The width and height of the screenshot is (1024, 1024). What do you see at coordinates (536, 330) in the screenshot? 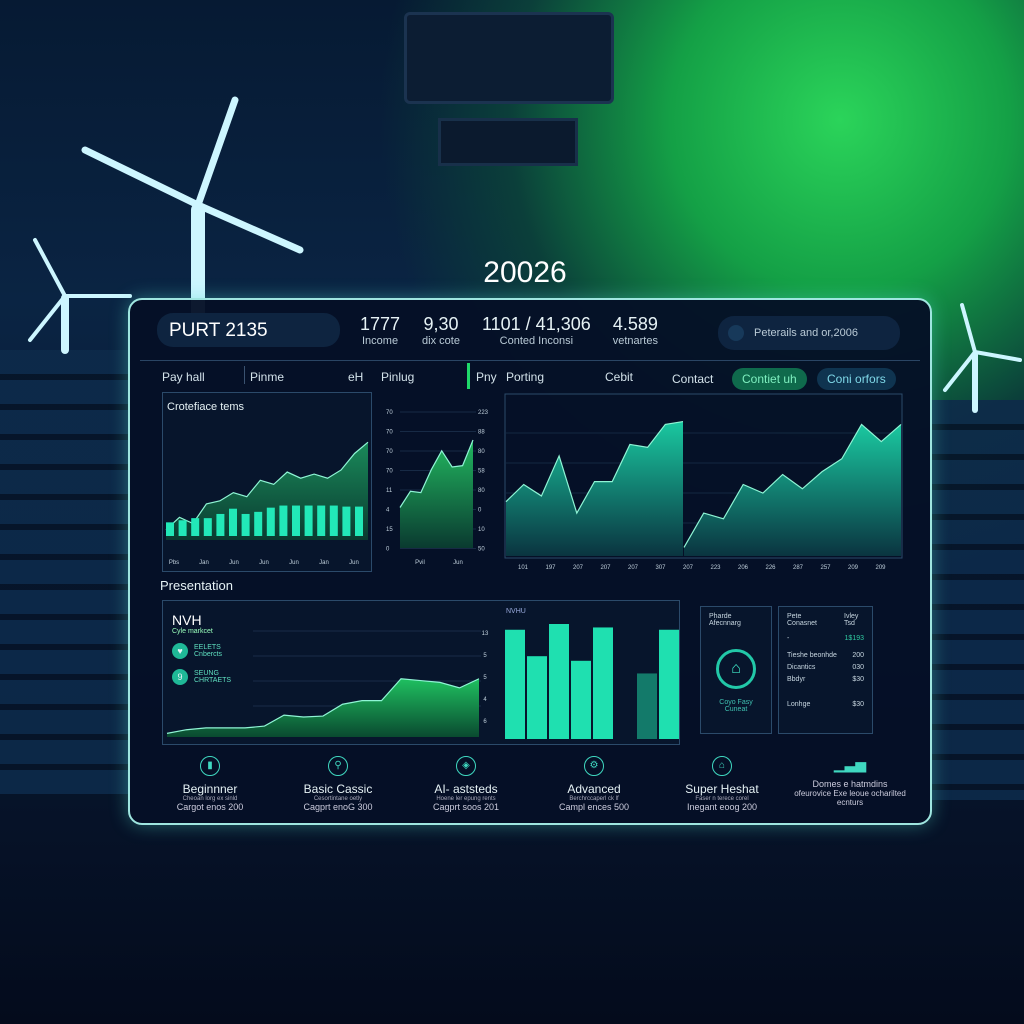
I see `stat-conted: 1101 / 41,306 Conted Inconsi` at bounding box center [536, 330].